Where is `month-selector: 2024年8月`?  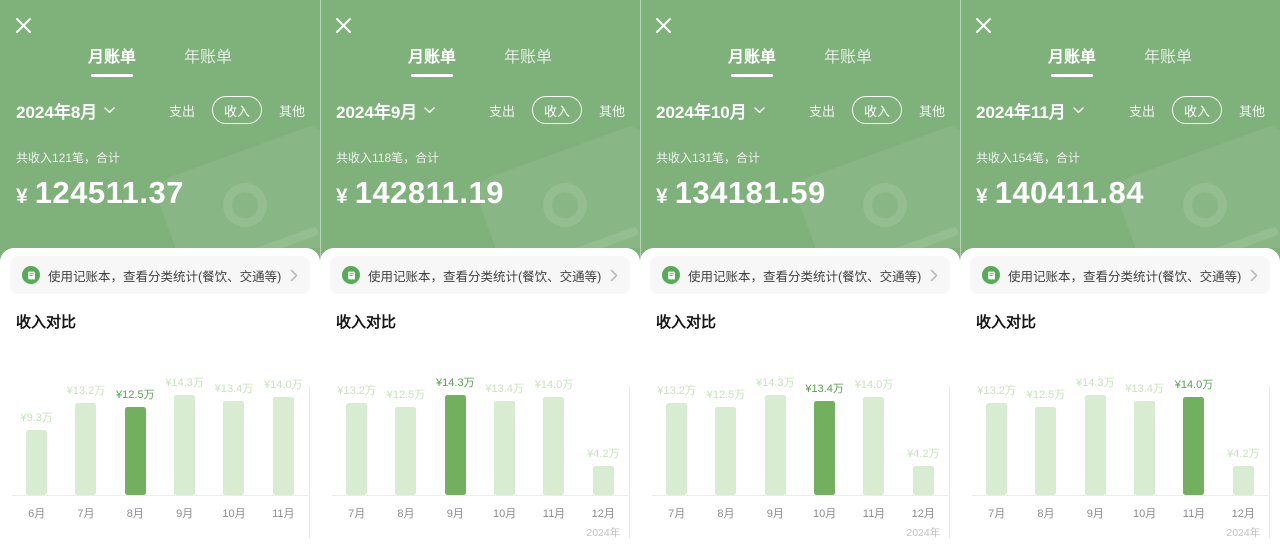 month-selector: 2024年8月 is located at coordinates (66, 110).